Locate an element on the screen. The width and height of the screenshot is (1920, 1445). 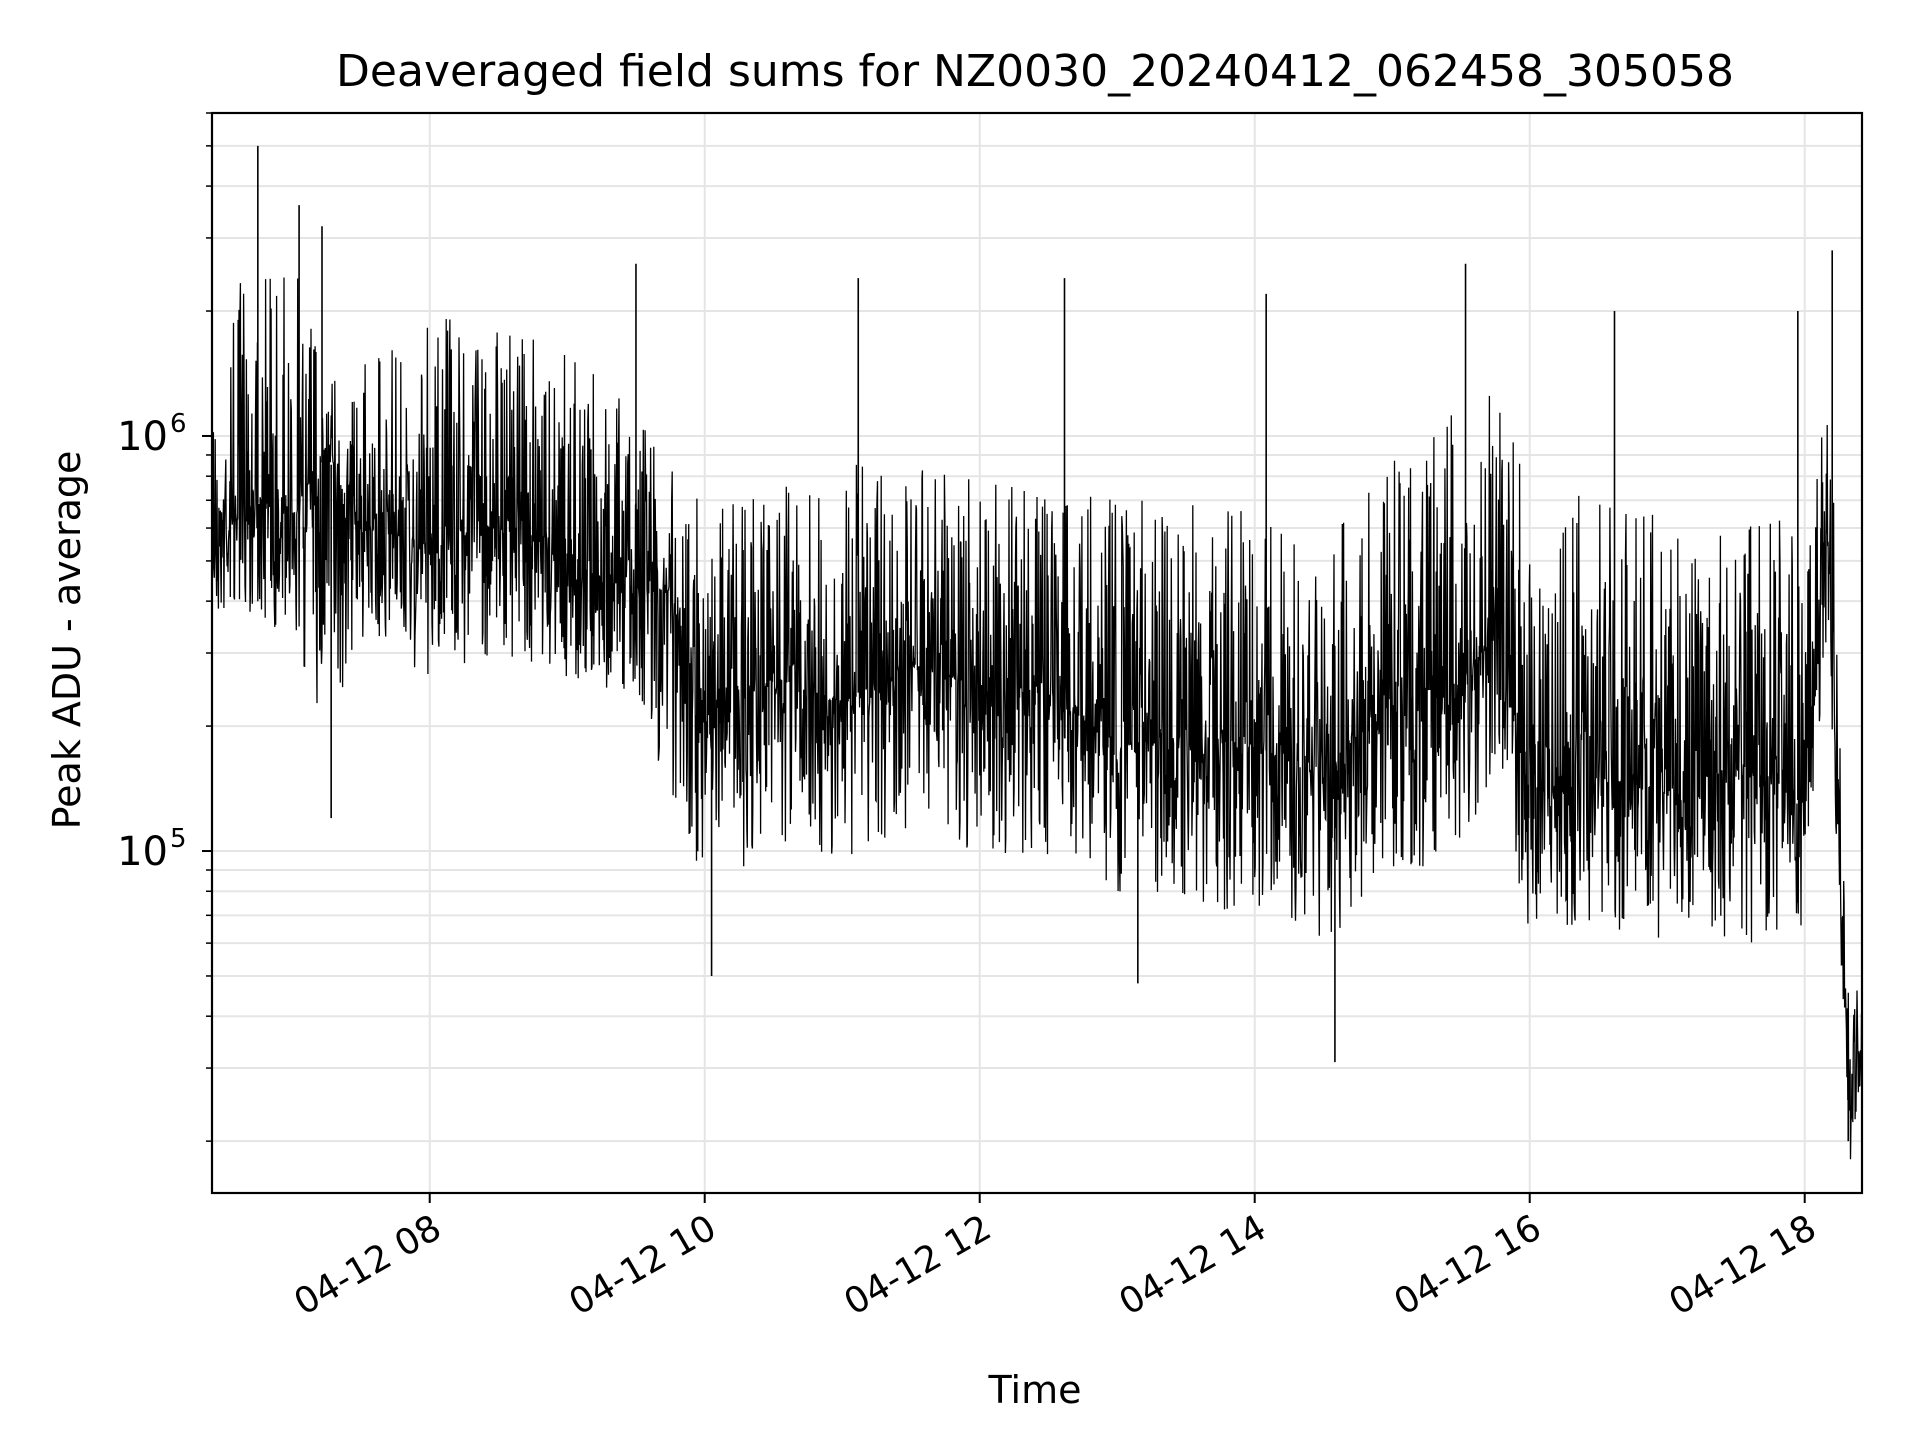
y-axis-label: Peak ADU - average is located at coordinates (67, 640).